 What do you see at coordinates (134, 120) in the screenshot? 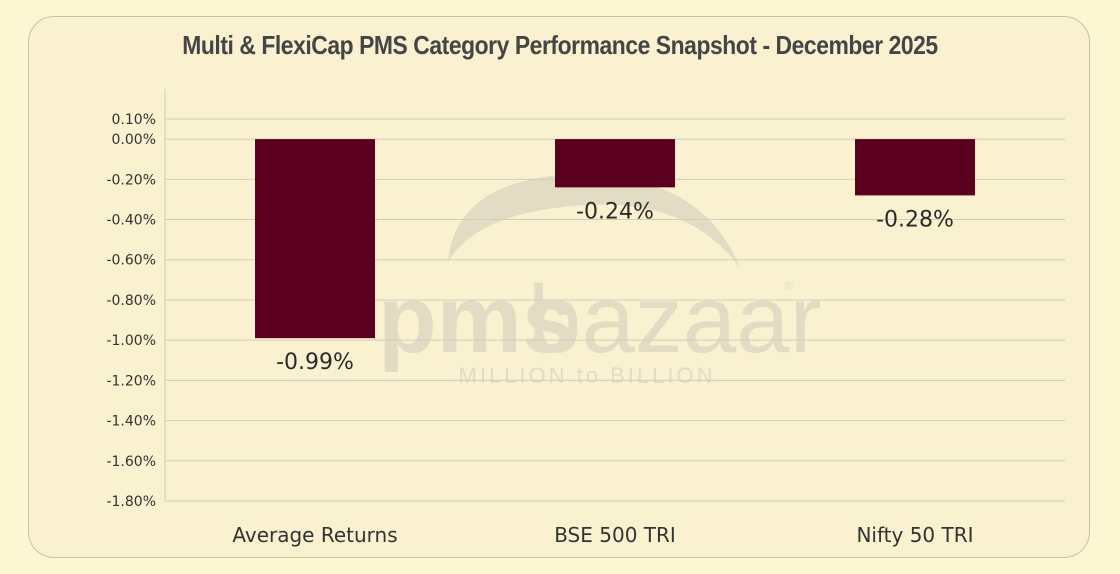
I see `y-tick-label: 0.10%` at bounding box center [134, 120].